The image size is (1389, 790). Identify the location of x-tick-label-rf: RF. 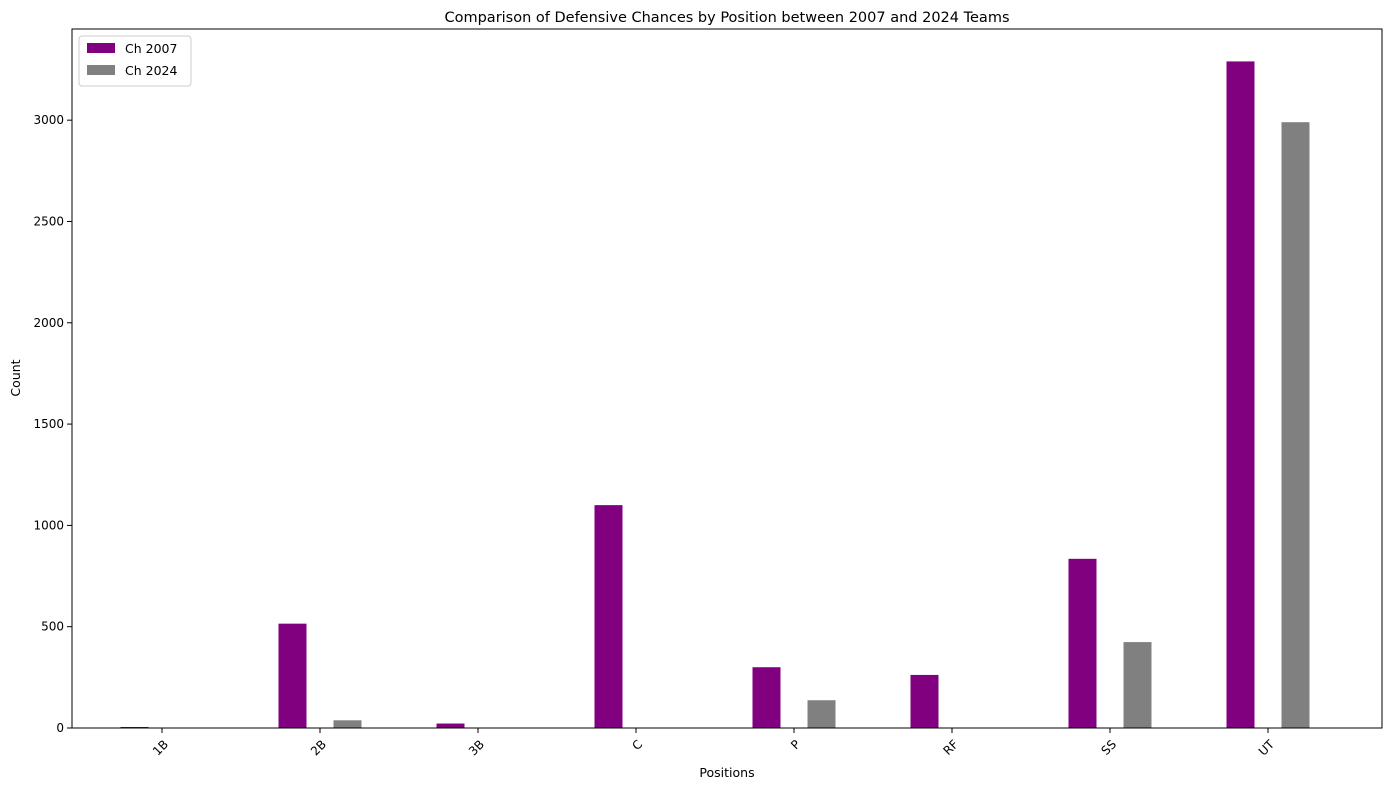
(950, 747).